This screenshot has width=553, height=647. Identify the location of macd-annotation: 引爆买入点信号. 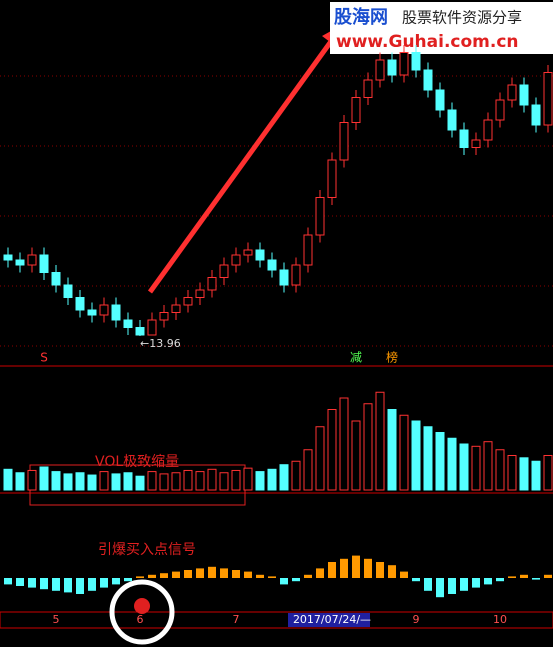
(147, 550).